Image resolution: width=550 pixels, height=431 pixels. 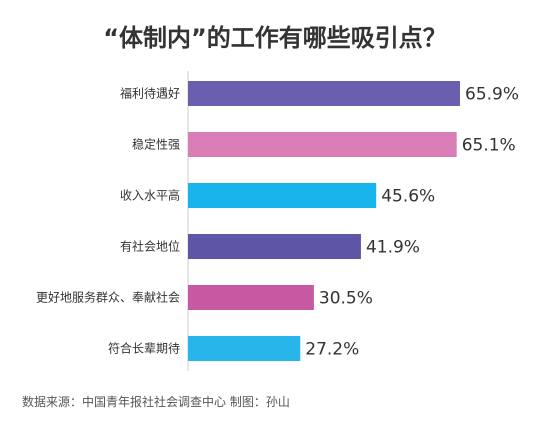 I want to click on category-label-1: 稳定性强, so click(x=156, y=144).